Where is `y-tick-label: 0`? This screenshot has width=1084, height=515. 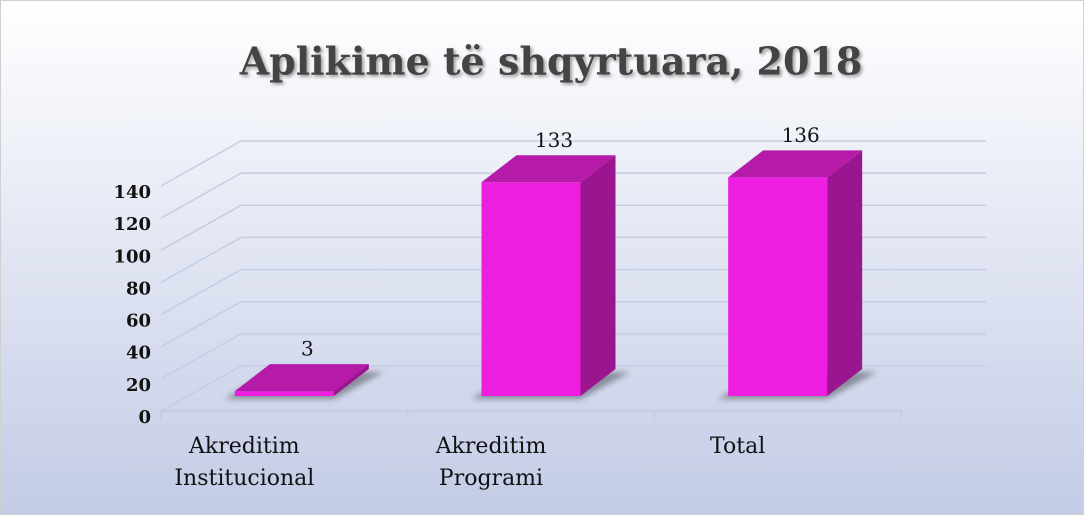
y-tick-label: 0 is located at coordinates (144, 417).